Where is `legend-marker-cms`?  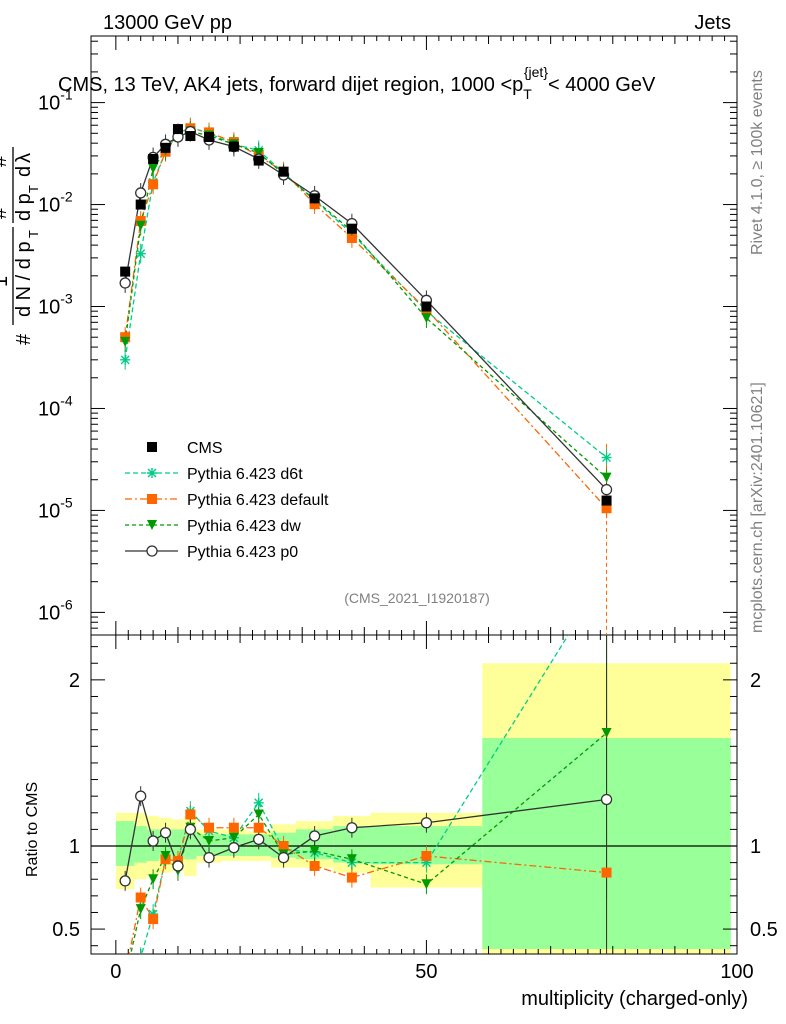 legend-marker-cms is located at coordinates (152, 447).